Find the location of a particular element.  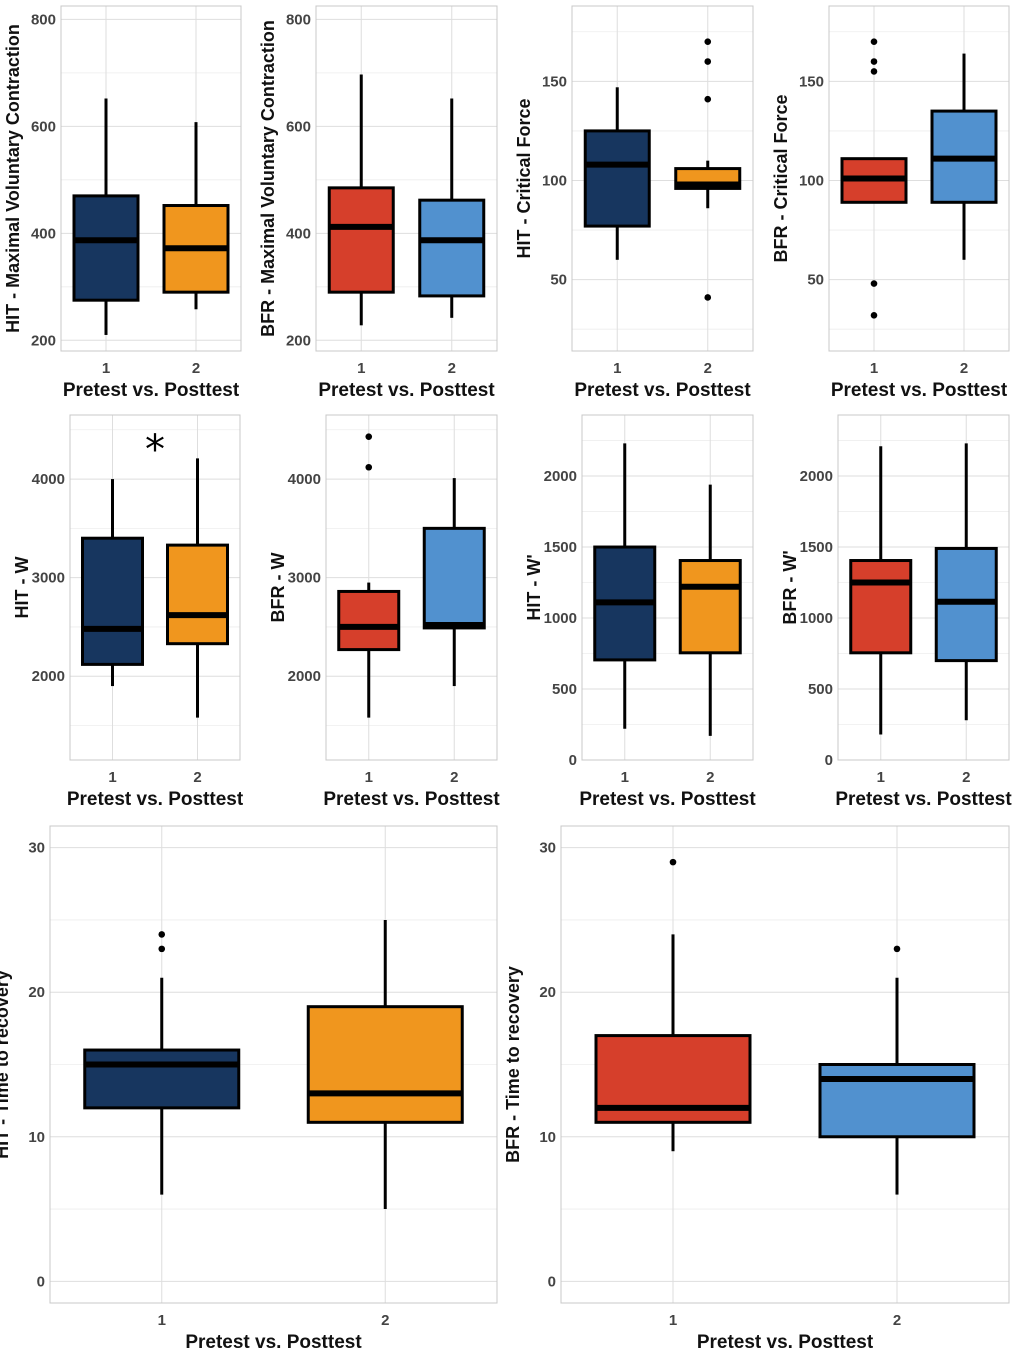

y-tick-label: 200 is located at coordinates (298, 340).